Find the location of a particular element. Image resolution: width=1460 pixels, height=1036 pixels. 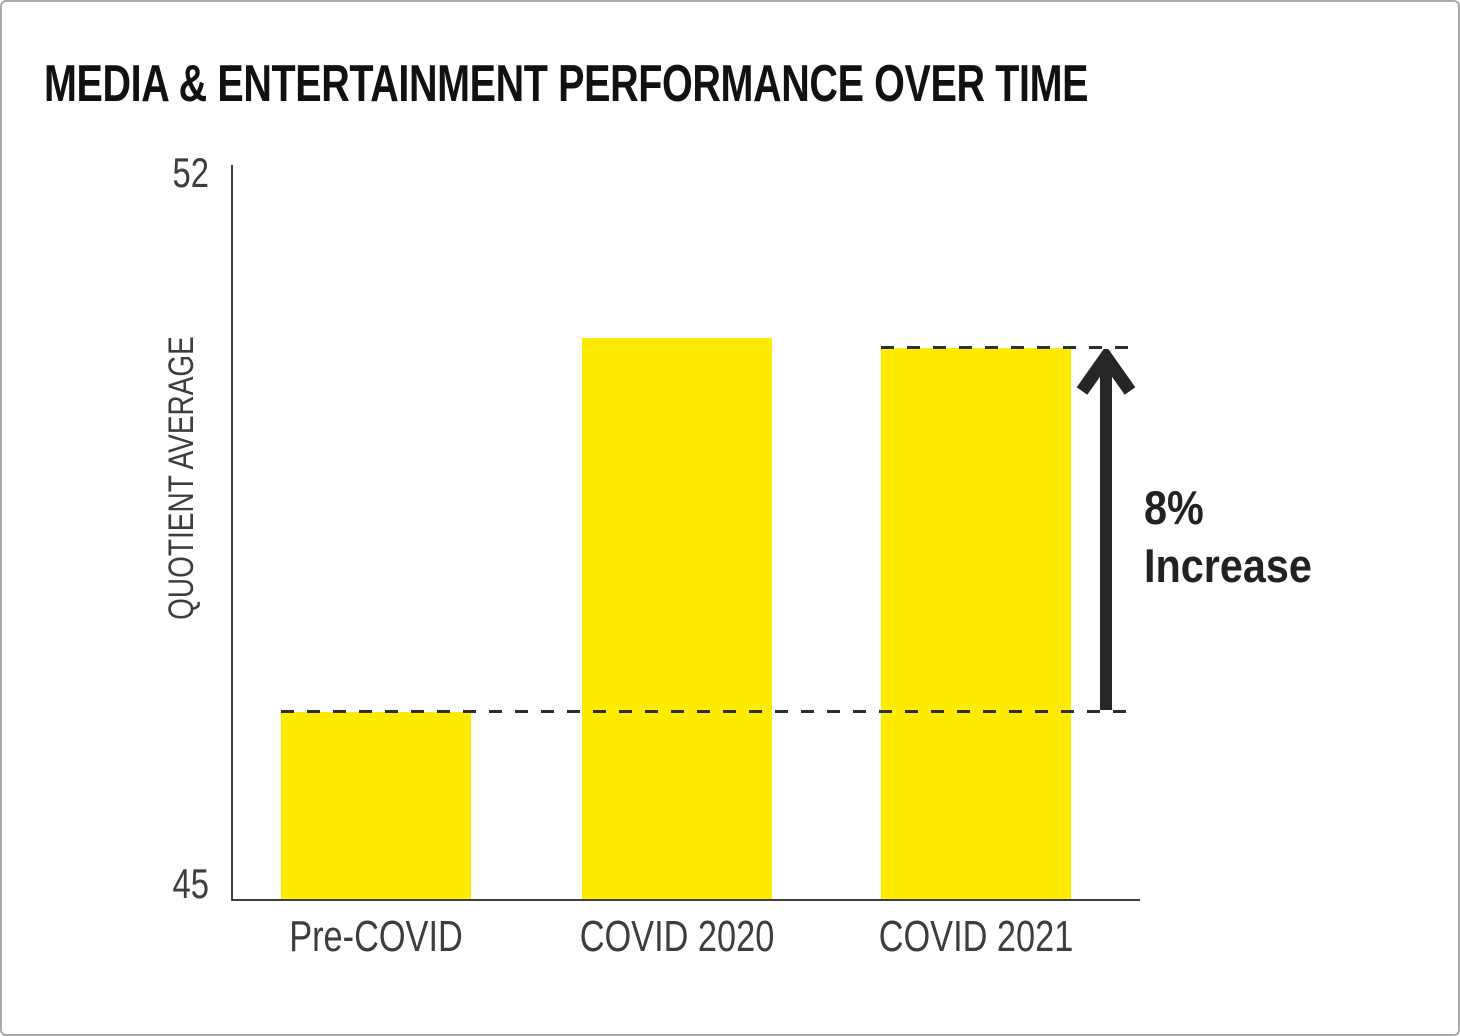

y-axis-tick-min: 45 is located at coordinates (190, 883).